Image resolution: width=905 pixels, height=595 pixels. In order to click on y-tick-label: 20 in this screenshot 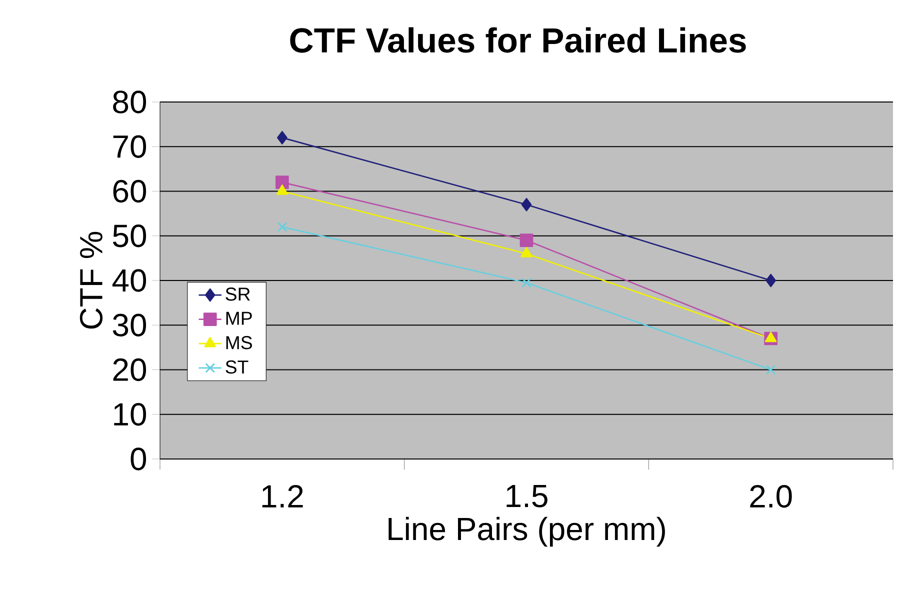, I will do `click(129, 370)`.